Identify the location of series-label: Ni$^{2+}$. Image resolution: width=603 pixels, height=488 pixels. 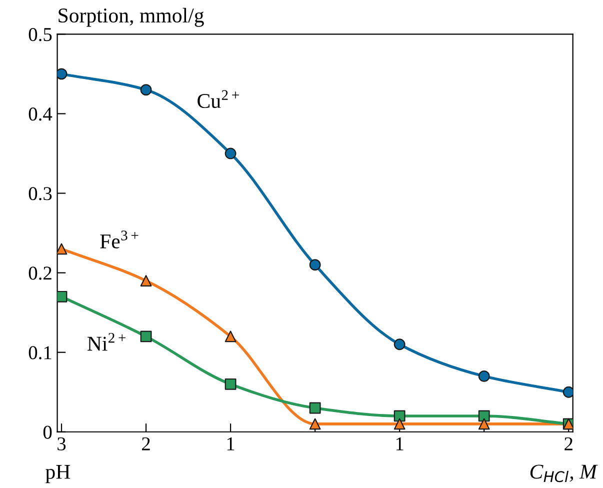
(106, 341).